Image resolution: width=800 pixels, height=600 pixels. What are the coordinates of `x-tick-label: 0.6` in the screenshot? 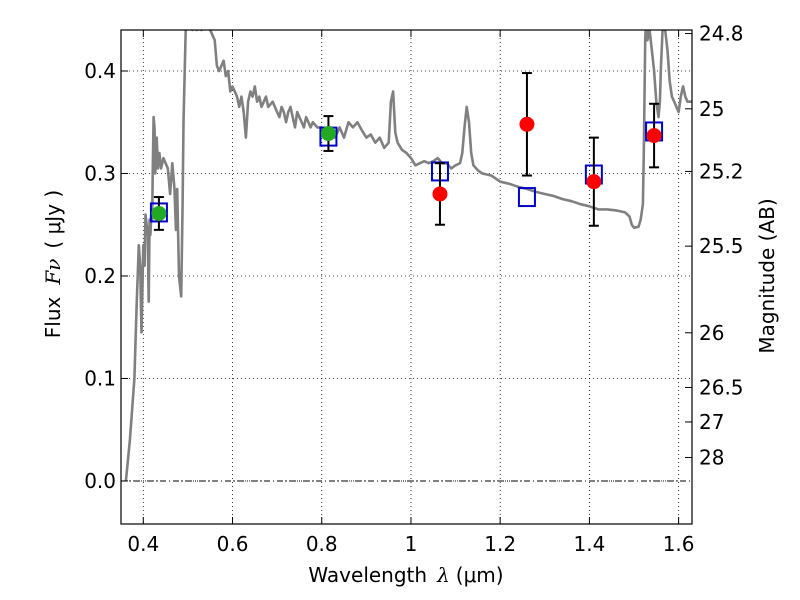 It's located at (233, 544).